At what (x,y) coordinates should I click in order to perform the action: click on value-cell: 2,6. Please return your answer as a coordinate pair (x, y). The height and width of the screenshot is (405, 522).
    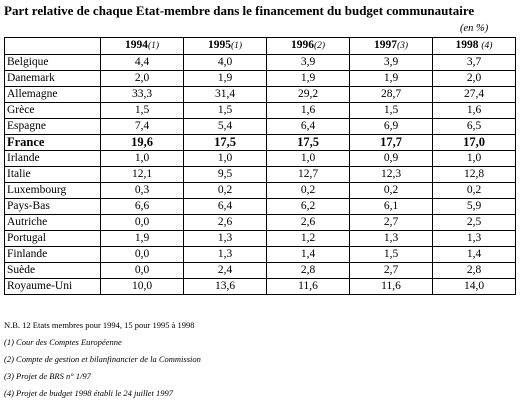
    Looking at the image, I should click on (308, 222).